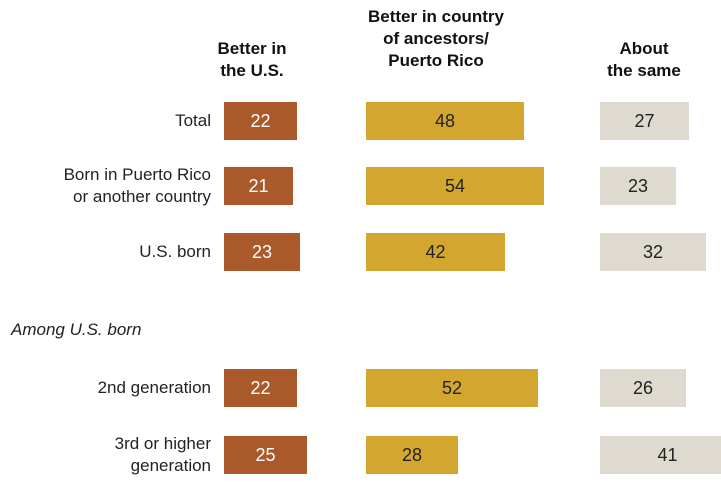  I want to click on bar-value-better-in-ancestor-country-us-born: 42, so click(435, 252).